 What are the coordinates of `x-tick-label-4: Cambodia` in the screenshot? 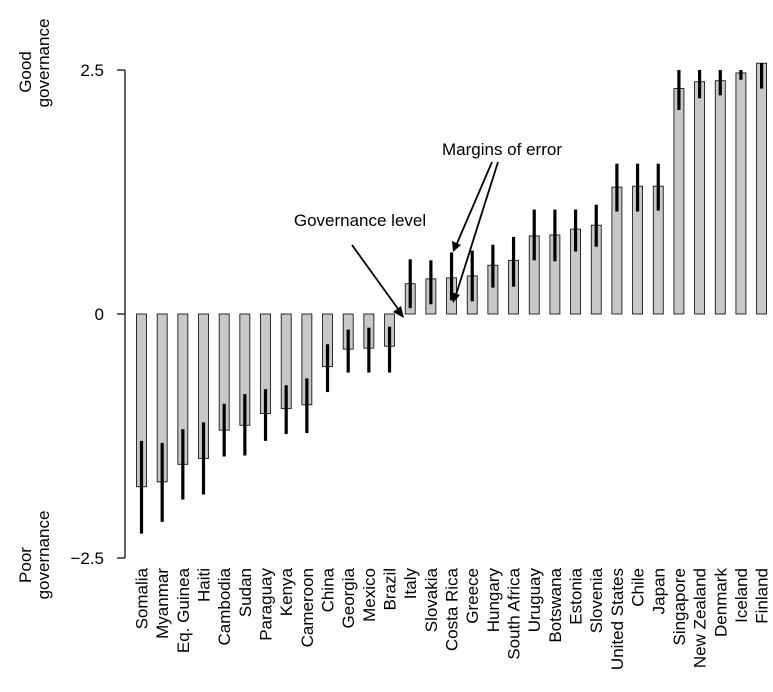 It's located at (224, 606).